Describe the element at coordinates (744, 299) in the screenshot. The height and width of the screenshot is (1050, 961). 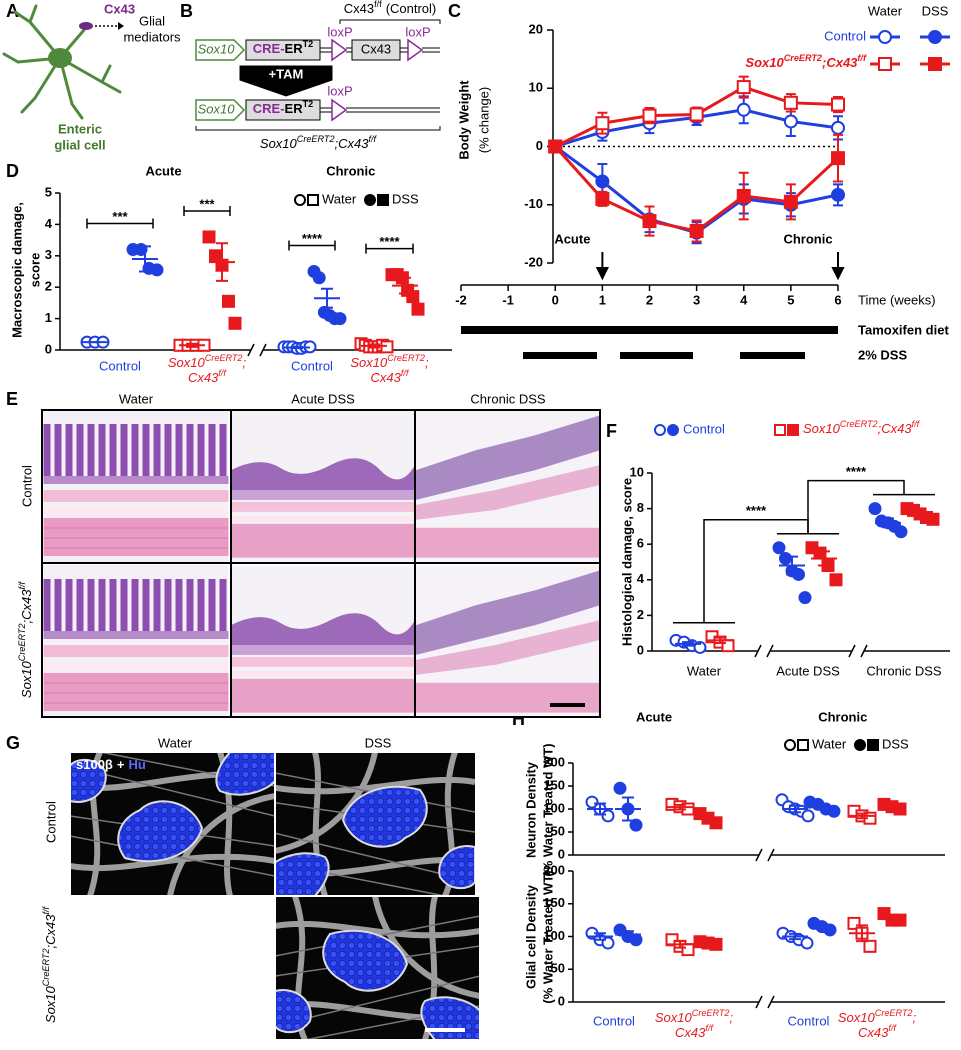
I see `x-tick-label: 4` at that location.